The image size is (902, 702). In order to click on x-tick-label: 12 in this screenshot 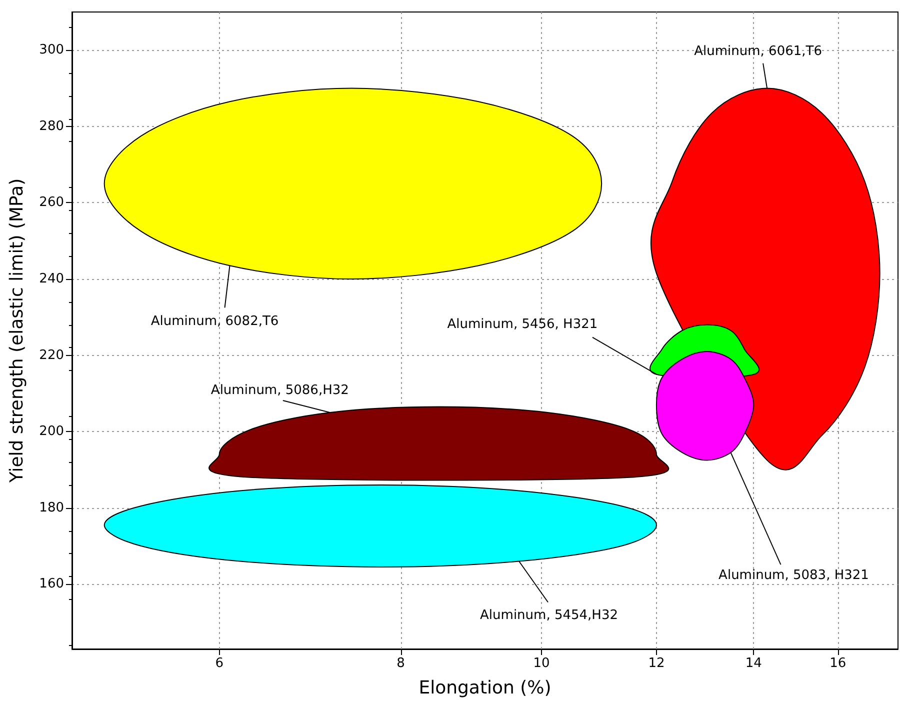, I will do `click(656, 663)`.